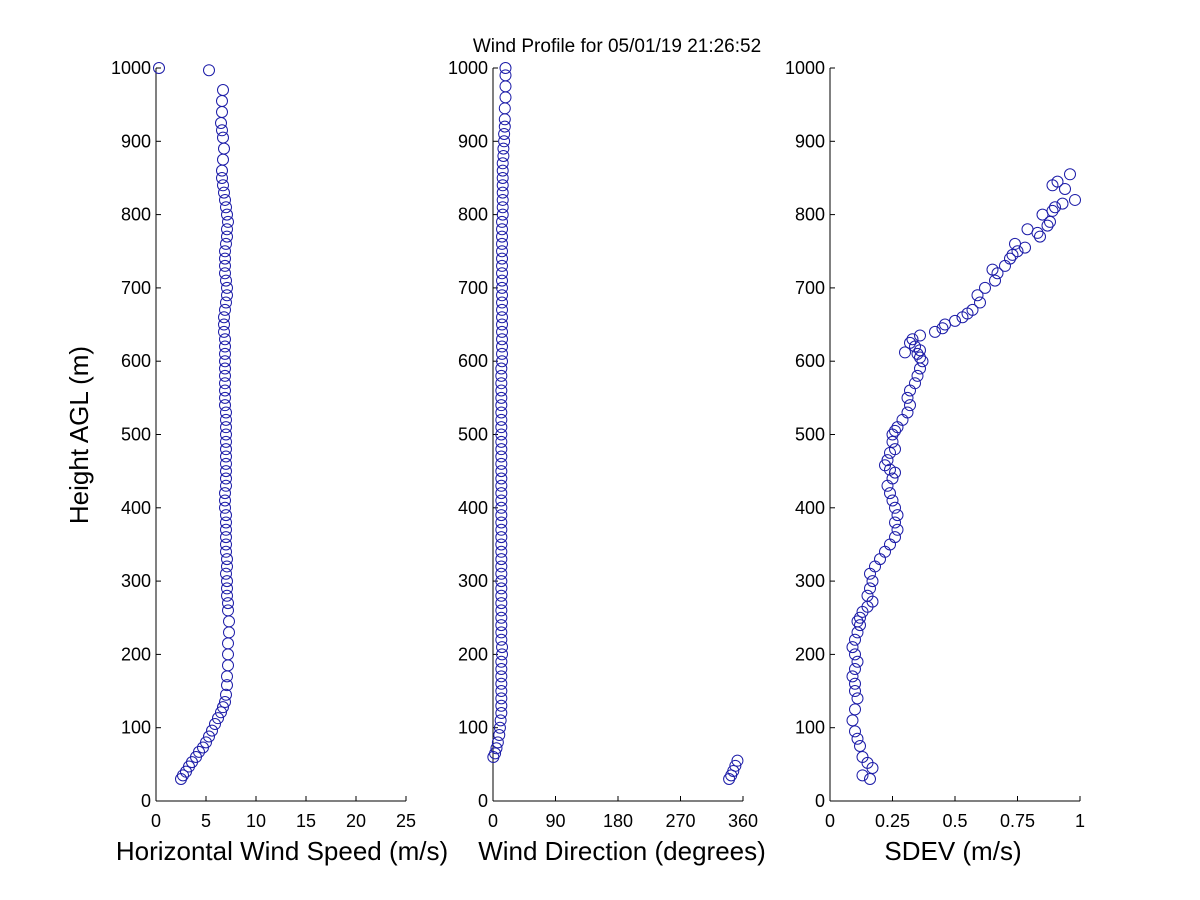  I want to click on speed-x-tick-label: 20, so click(356, 821).